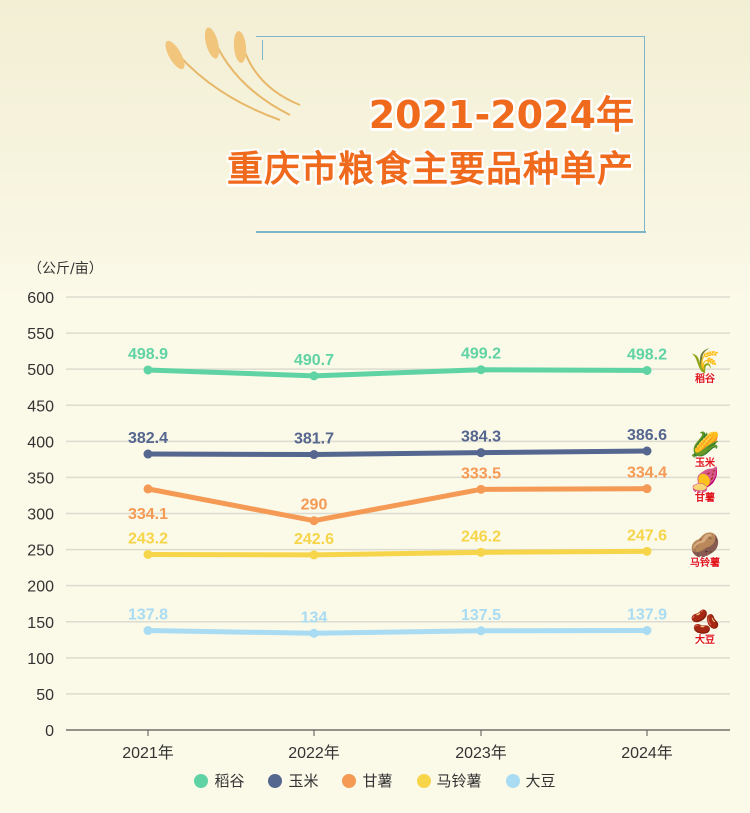 Image resolution: width=750 pixels, height=813 pixels. Describe the element at coordinates (705, 545) in the screenshot. I see `potato-icon-image: 🥔` at that location.